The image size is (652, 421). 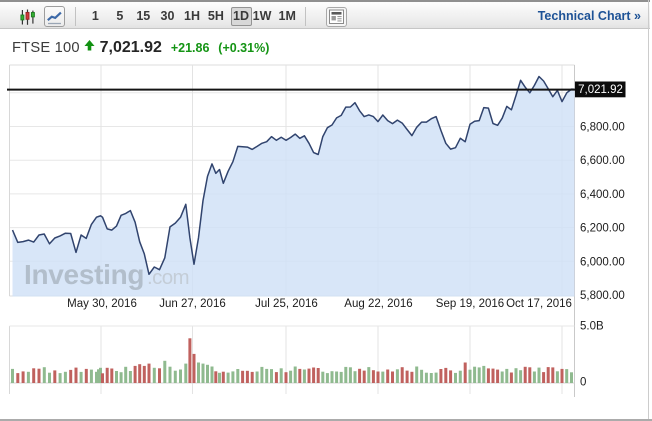 What do you see at coordinates (602, 128) in the screenshot?
I see `svg-text: 6,800.00` at bounding box center [602, 128].